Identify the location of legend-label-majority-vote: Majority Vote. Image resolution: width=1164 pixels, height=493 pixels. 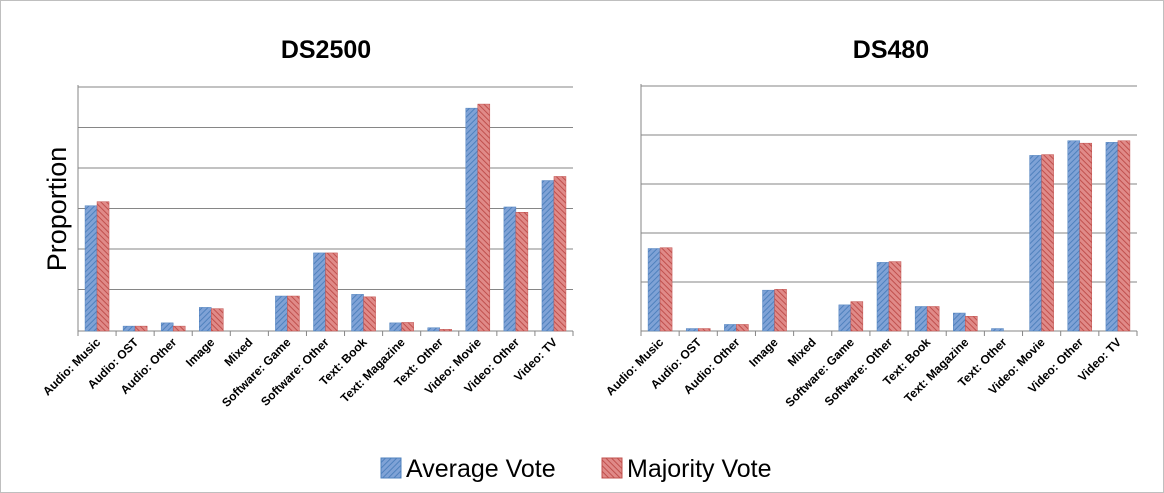
(699, 469).